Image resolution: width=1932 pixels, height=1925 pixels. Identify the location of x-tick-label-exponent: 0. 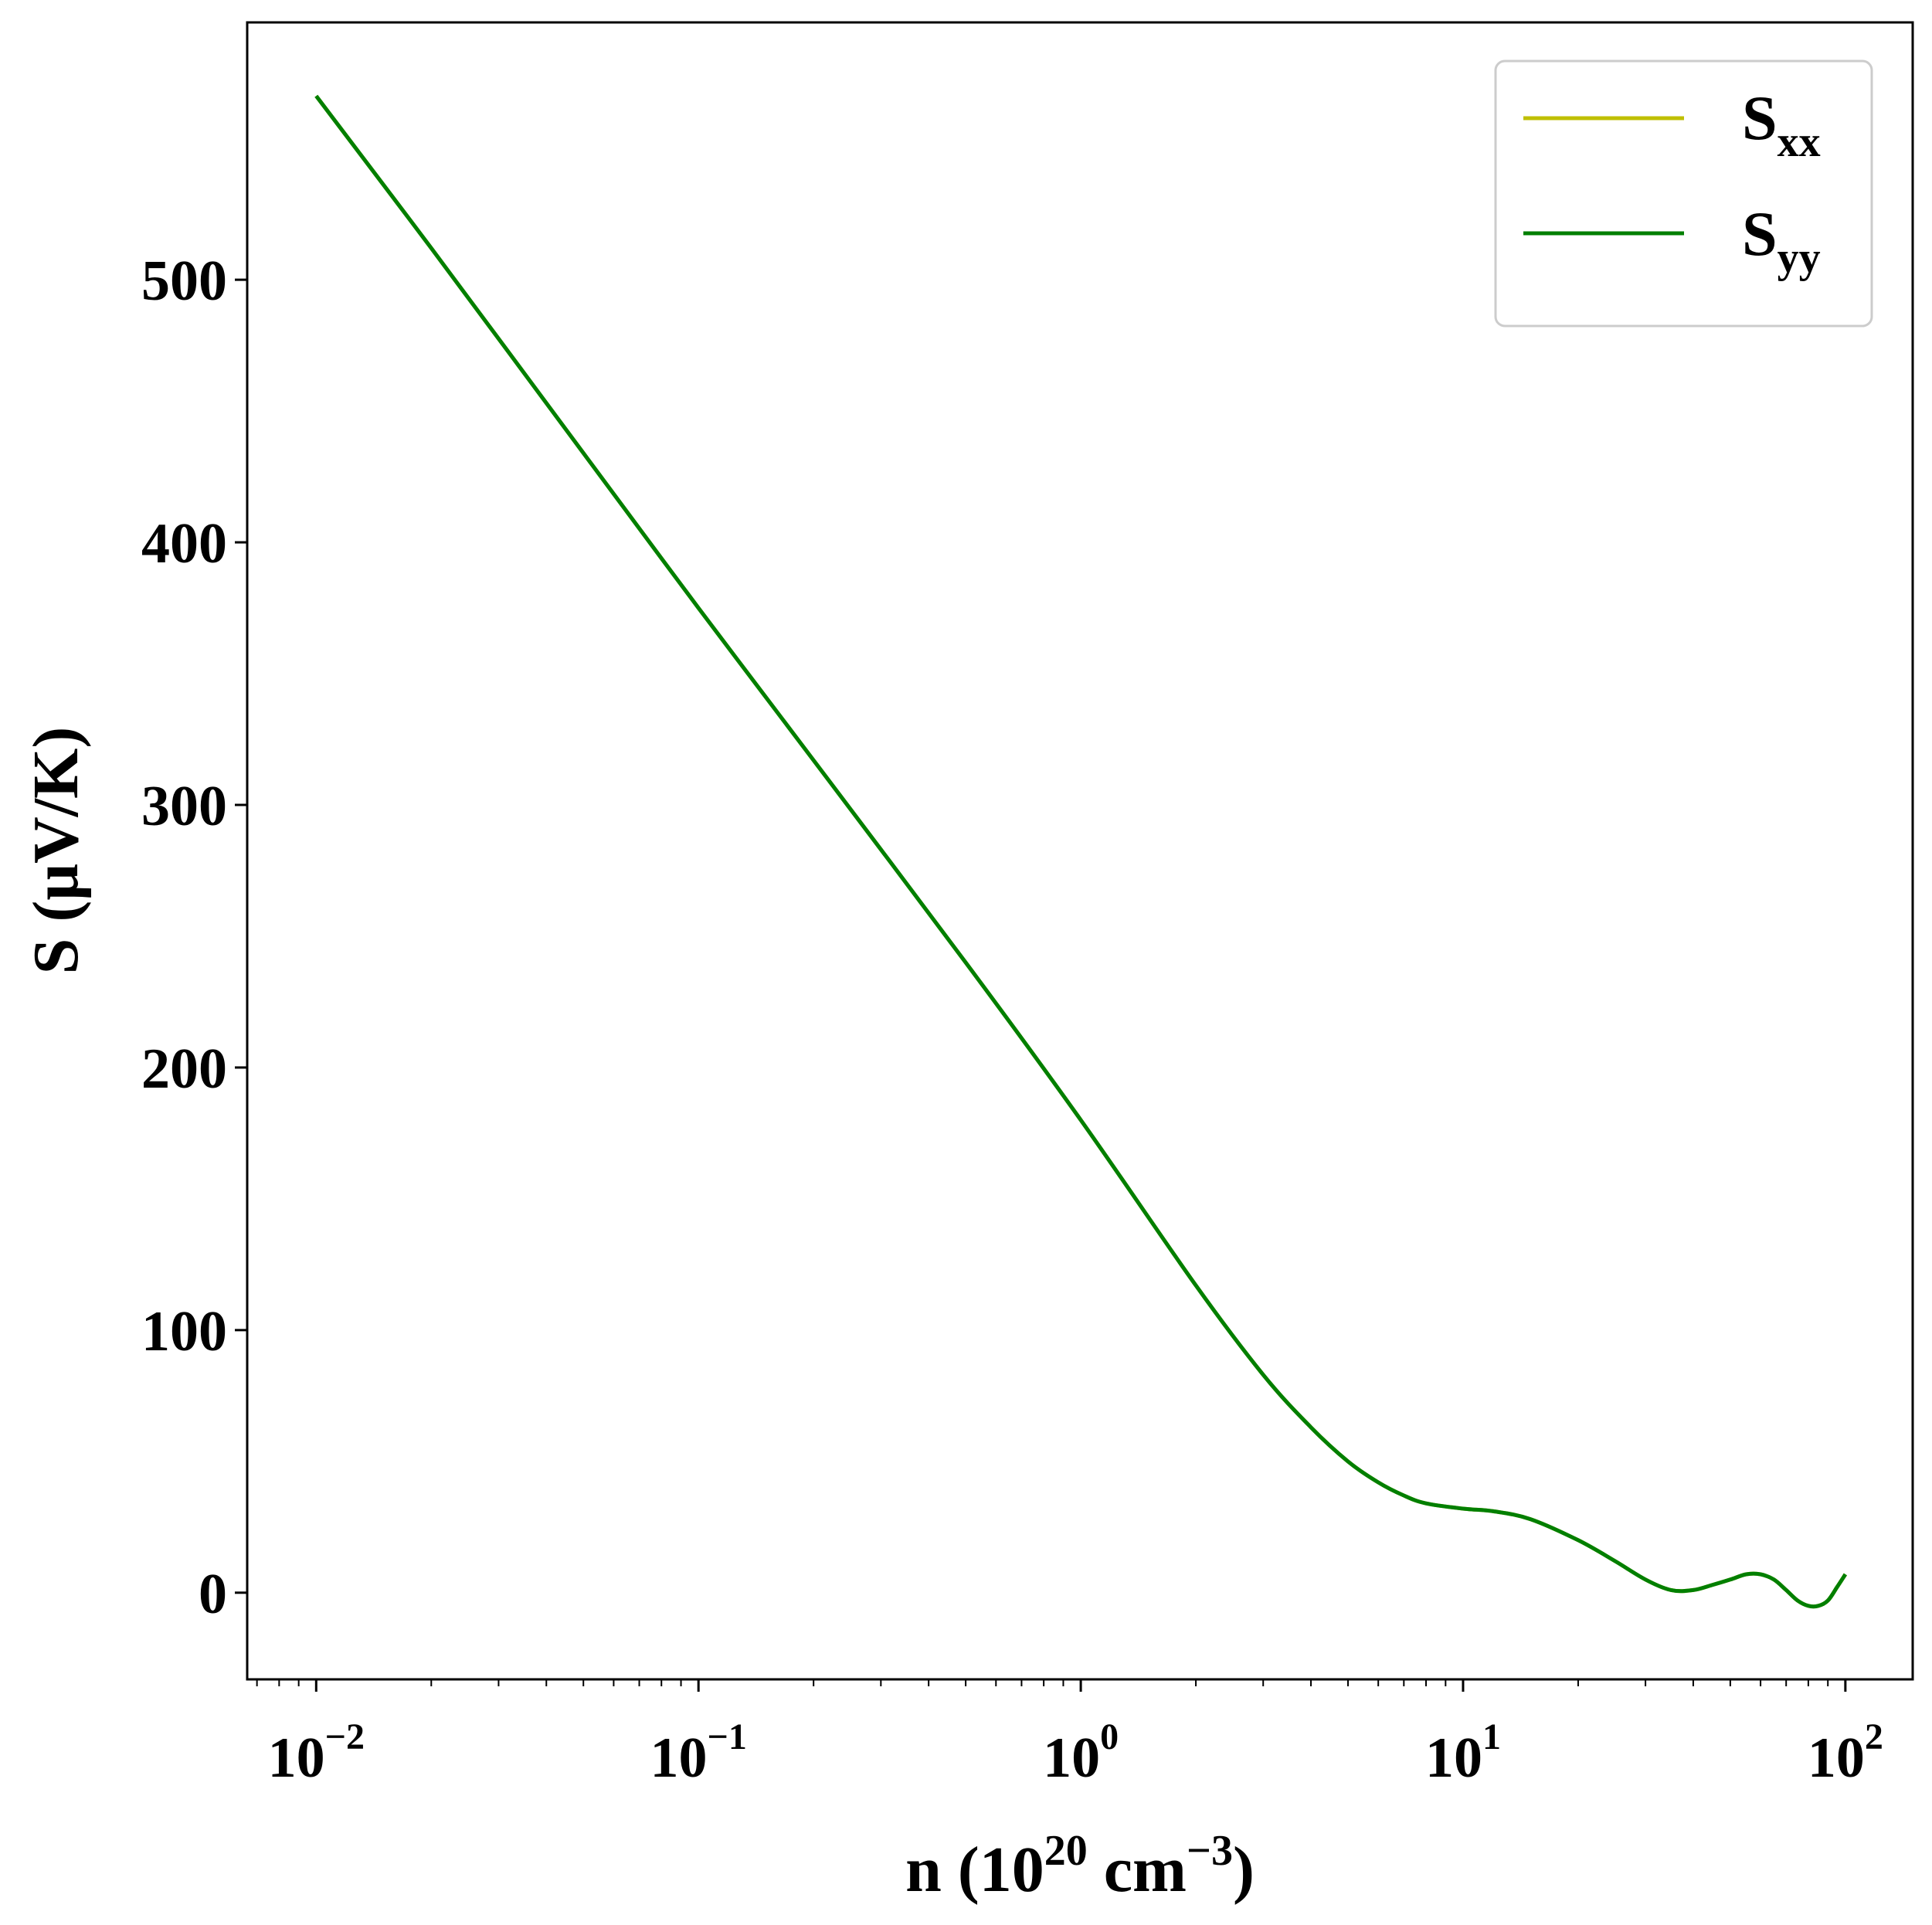
(1110, 1737).